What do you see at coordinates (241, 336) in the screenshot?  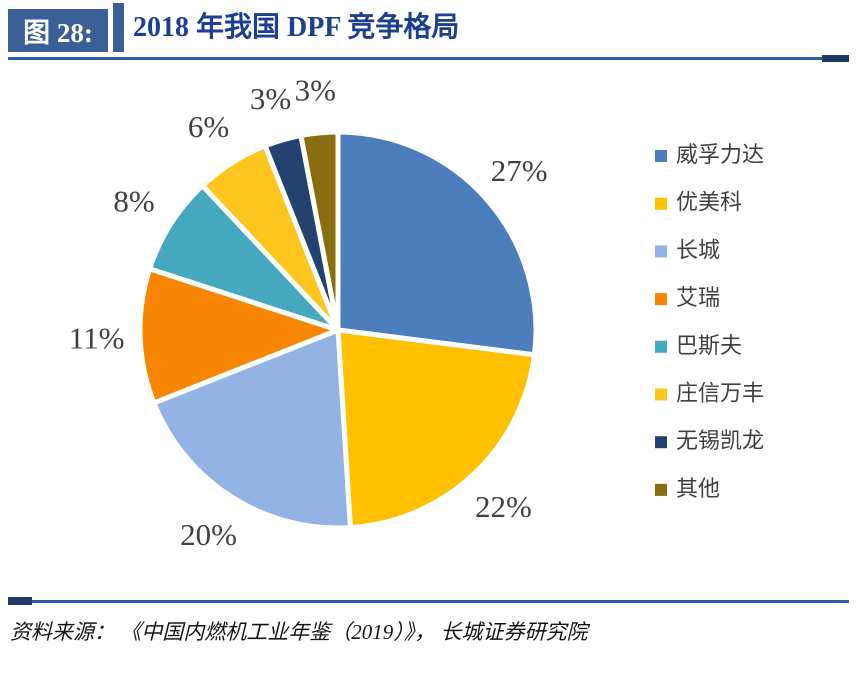 I see `pie-slice-艾瑞` at bounding box center [241, 336].